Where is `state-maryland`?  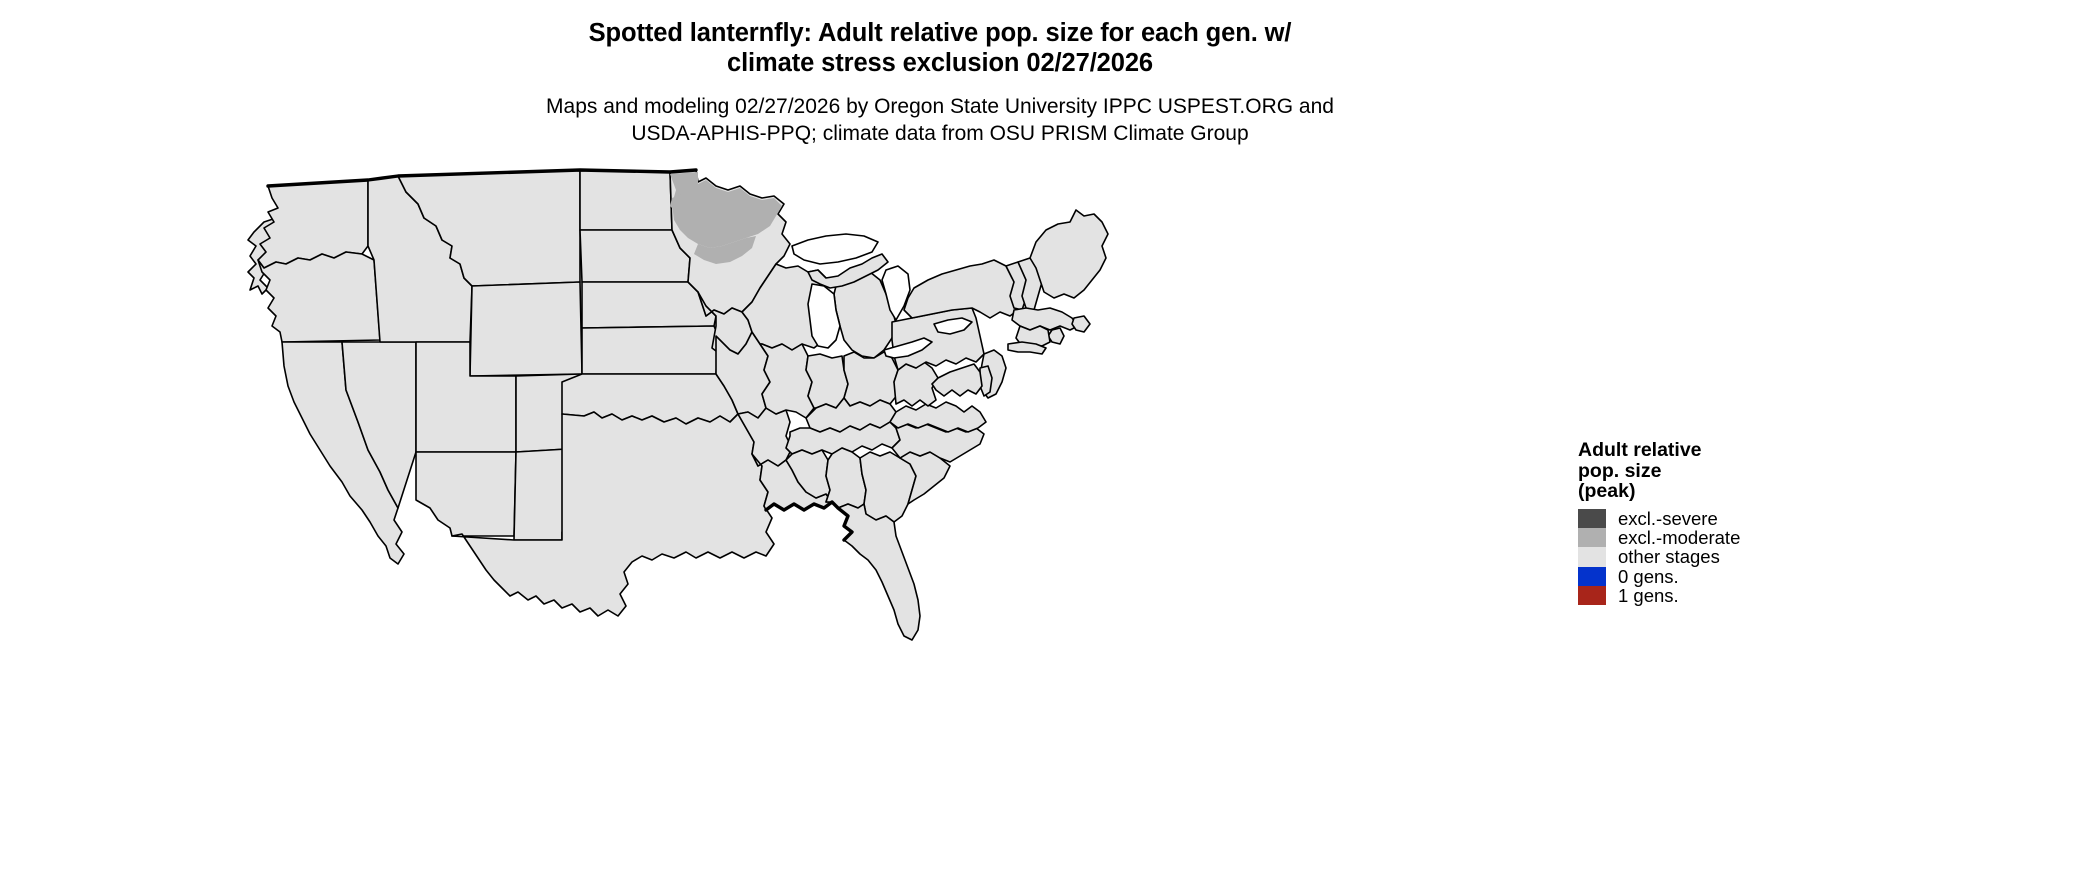 state-maryland is located at coordinates (957, 380).